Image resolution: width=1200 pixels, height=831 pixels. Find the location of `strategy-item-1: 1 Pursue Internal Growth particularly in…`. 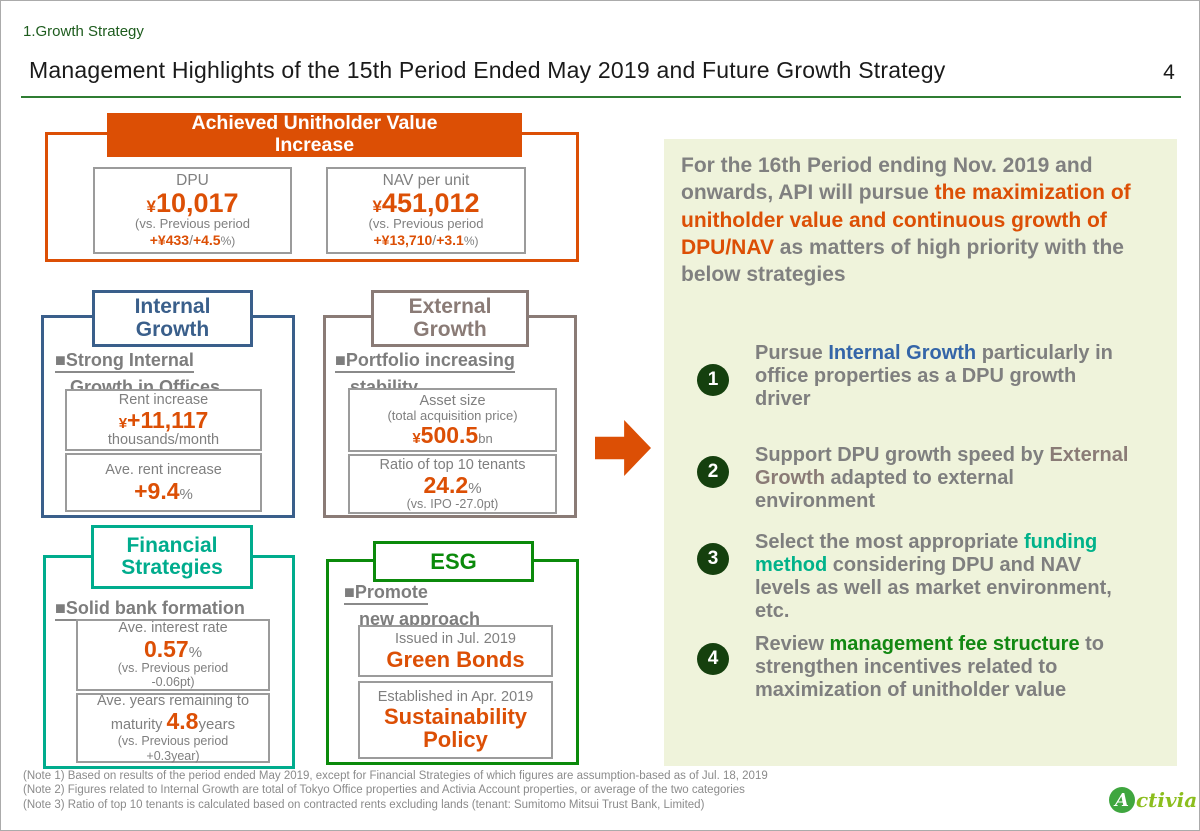

strategy-item-1: 1 Pursue Internal Growth particularly in… is located at coordinates (914, 376).